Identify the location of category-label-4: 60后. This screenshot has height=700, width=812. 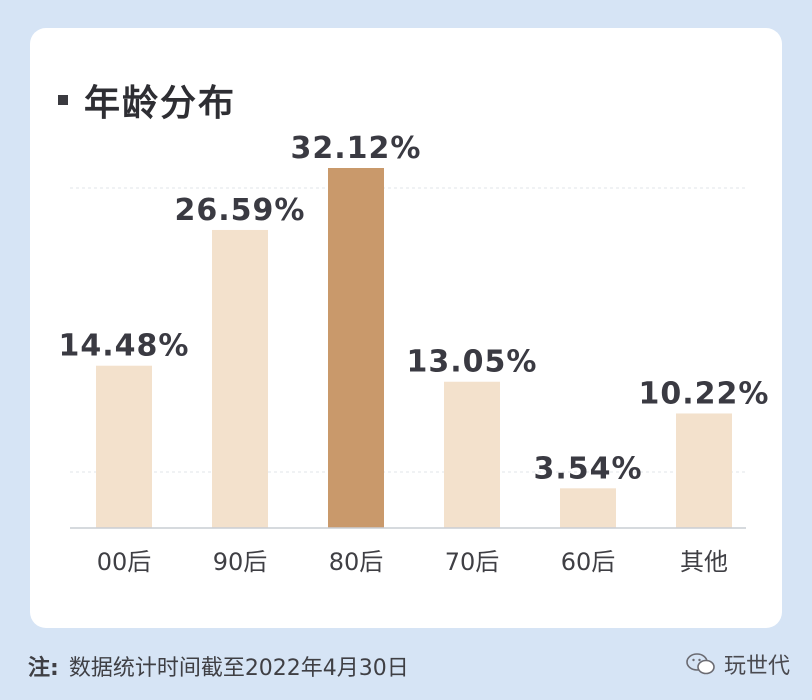
(588, 562).